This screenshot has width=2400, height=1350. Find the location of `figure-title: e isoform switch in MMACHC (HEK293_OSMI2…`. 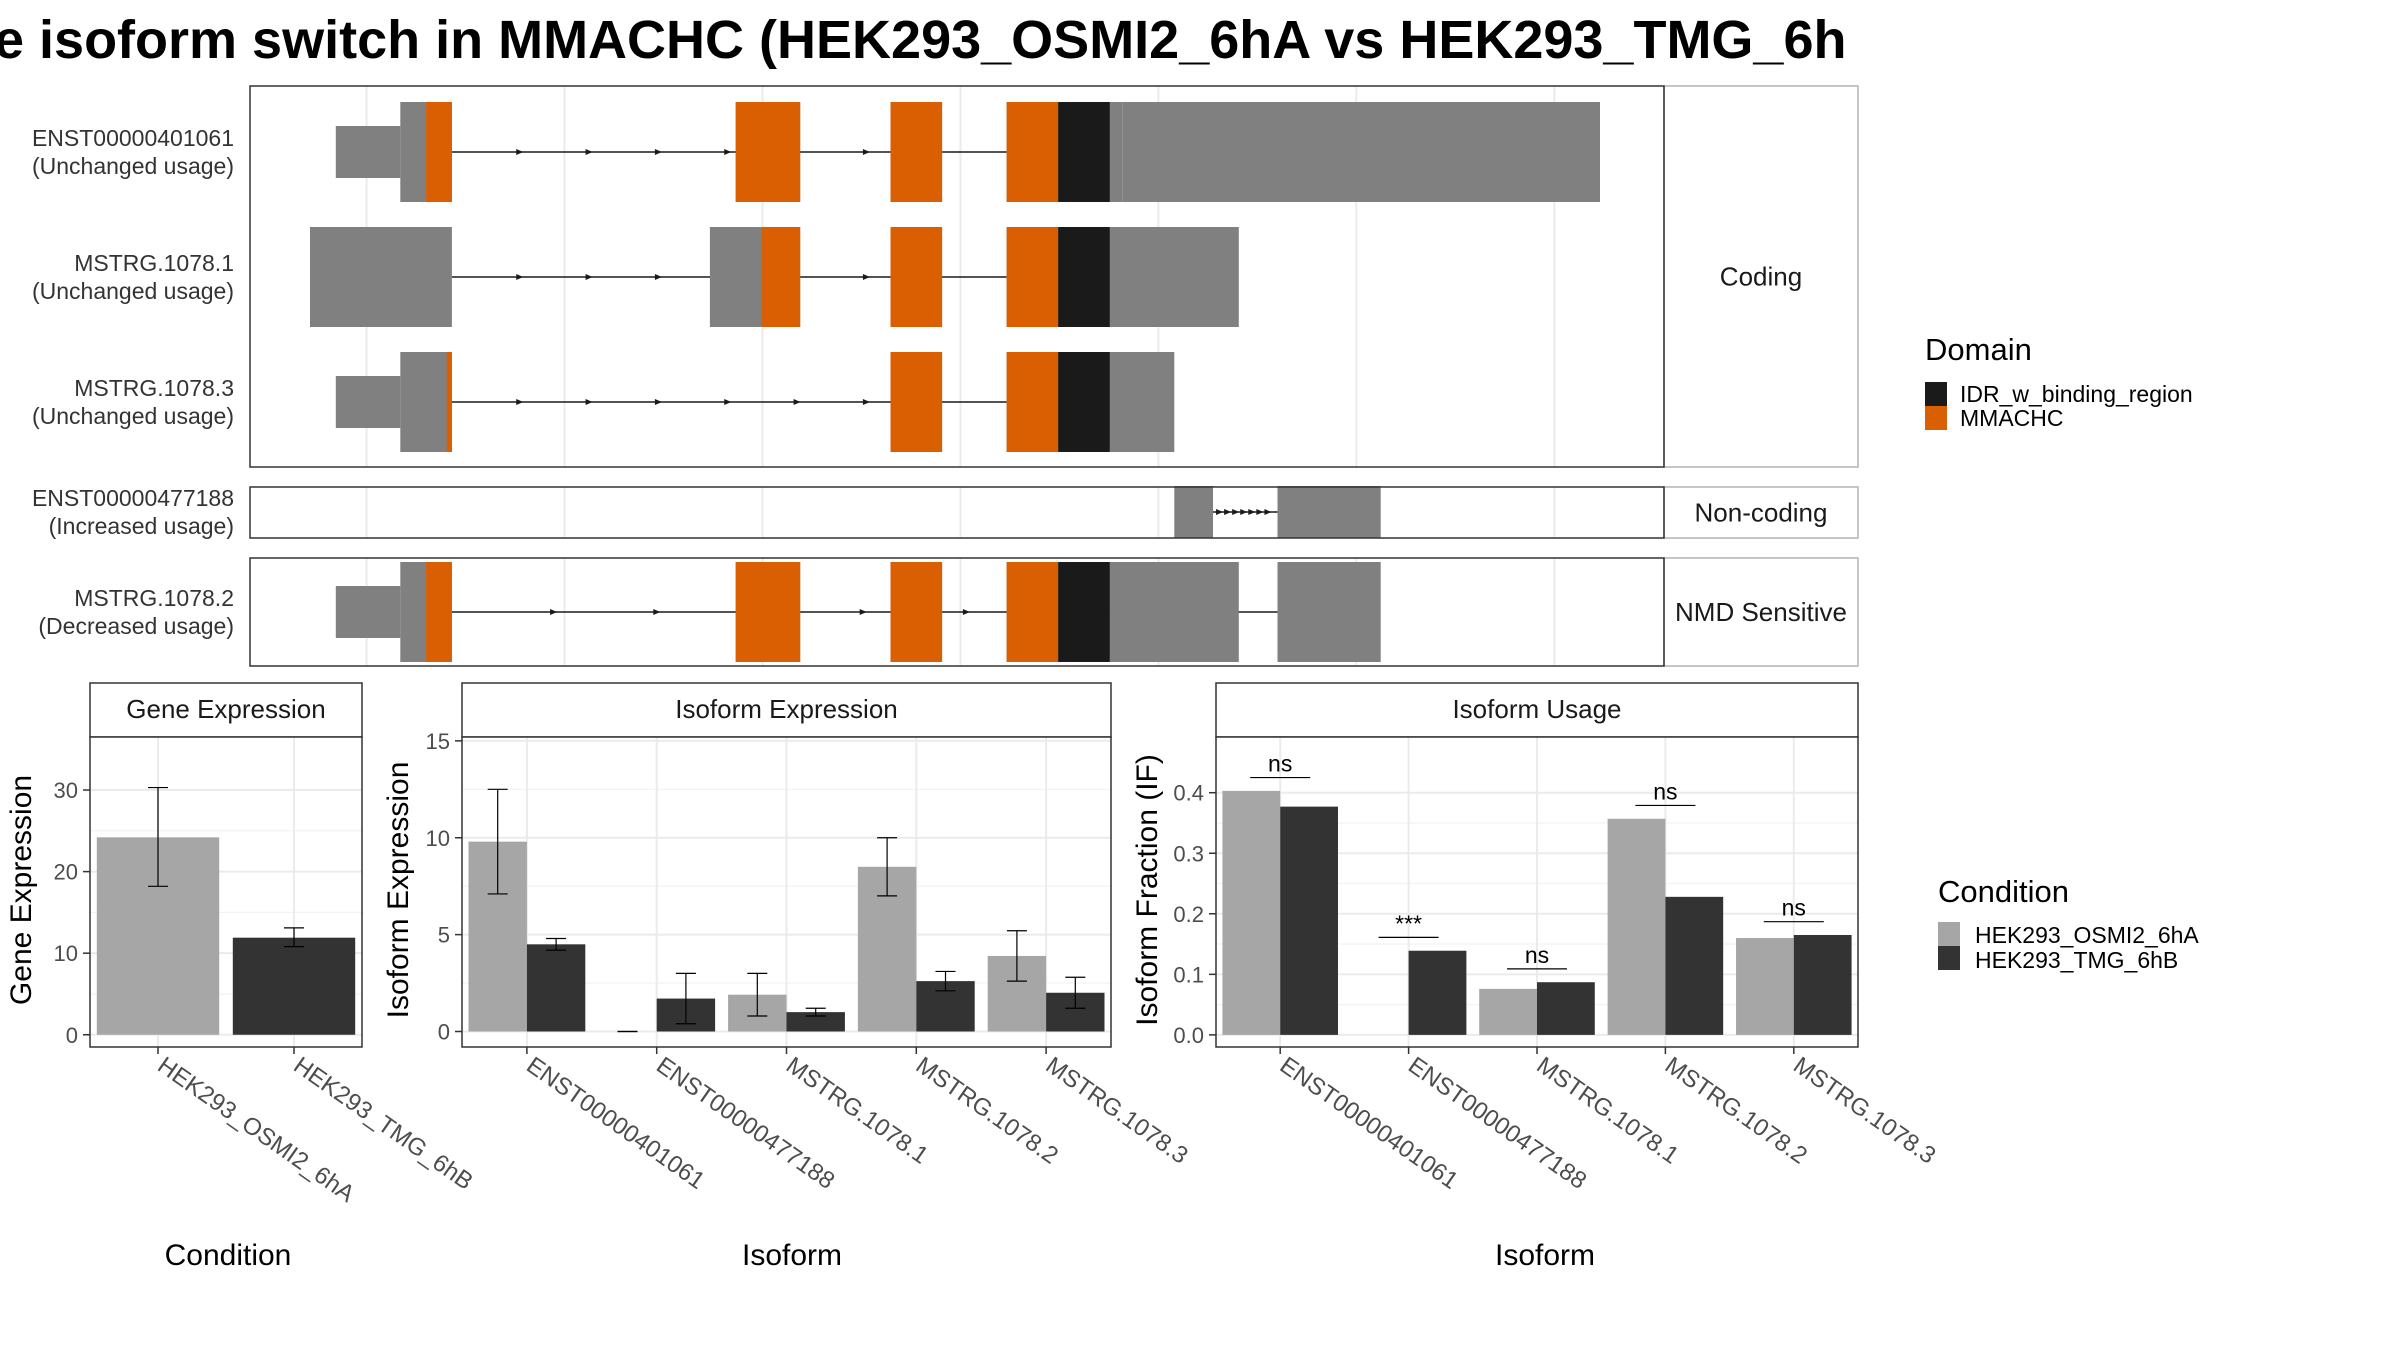

figure-title: e isoform switch in MMACHC (HEK293_OSMI2… is located at coordinates (923, 40).